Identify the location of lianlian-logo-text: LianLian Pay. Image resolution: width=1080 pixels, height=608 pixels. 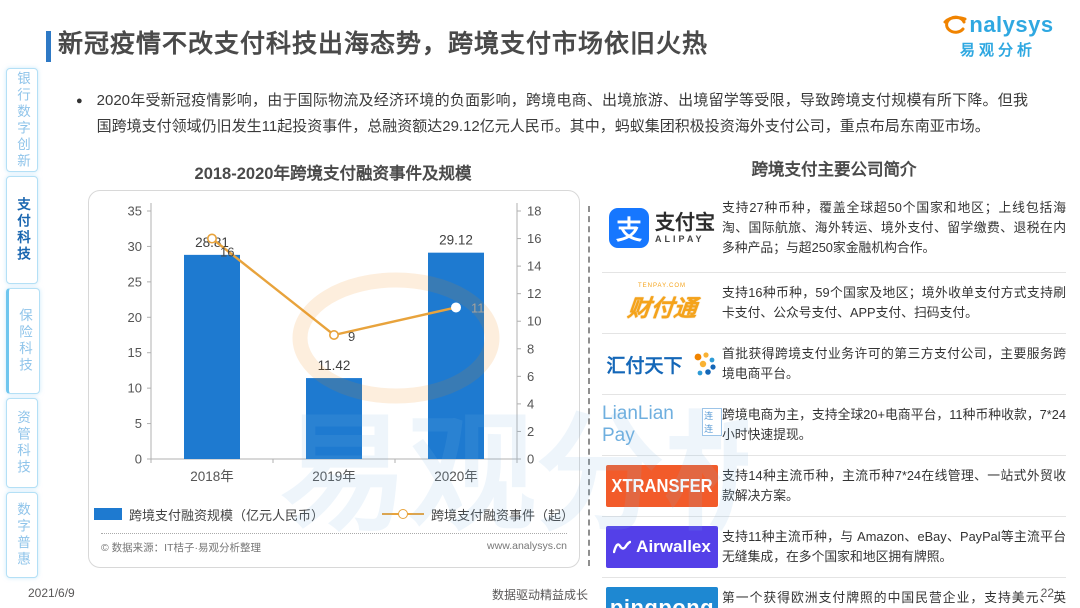
(638, 424).